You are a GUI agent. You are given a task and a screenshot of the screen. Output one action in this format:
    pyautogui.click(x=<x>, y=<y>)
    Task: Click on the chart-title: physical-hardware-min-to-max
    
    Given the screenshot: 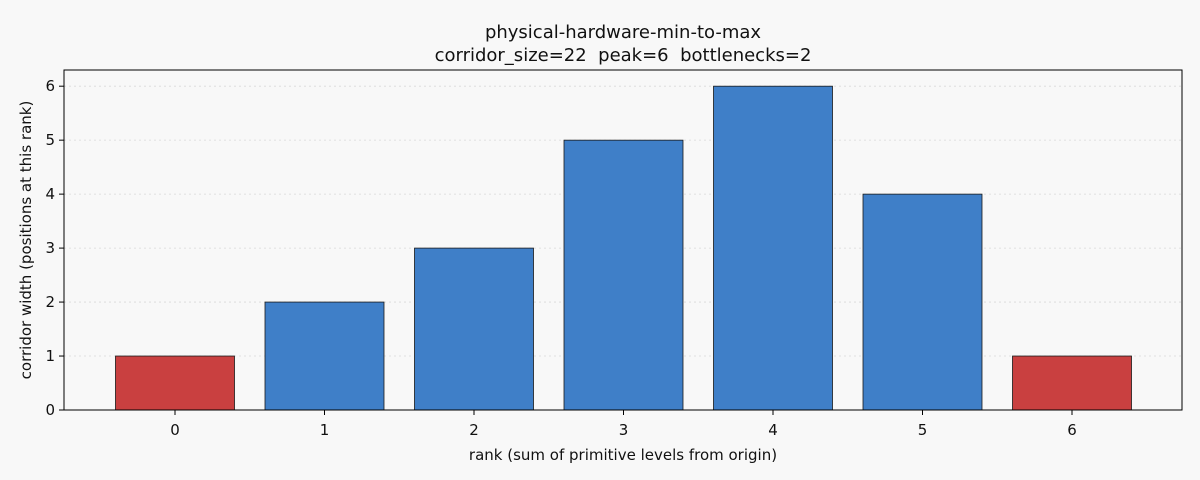 What is the action you would take?
    pyautogui.click(x=623, y=32)
    